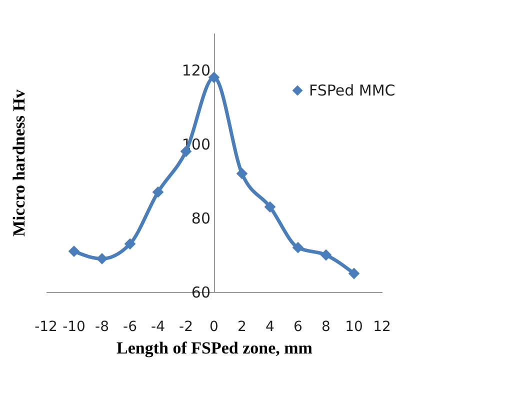 The image size is (529, 408). Describe the element at coordinates (200, 219) in the screenshot. I see `y-tick-label: 80` at that location.